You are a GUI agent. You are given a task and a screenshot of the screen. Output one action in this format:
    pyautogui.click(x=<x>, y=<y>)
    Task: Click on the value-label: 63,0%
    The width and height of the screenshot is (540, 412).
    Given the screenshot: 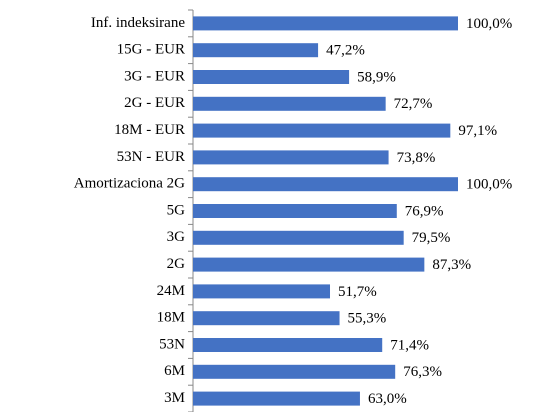 What is the action you would take?
    pyautogui.click(x=387, y=399)
    